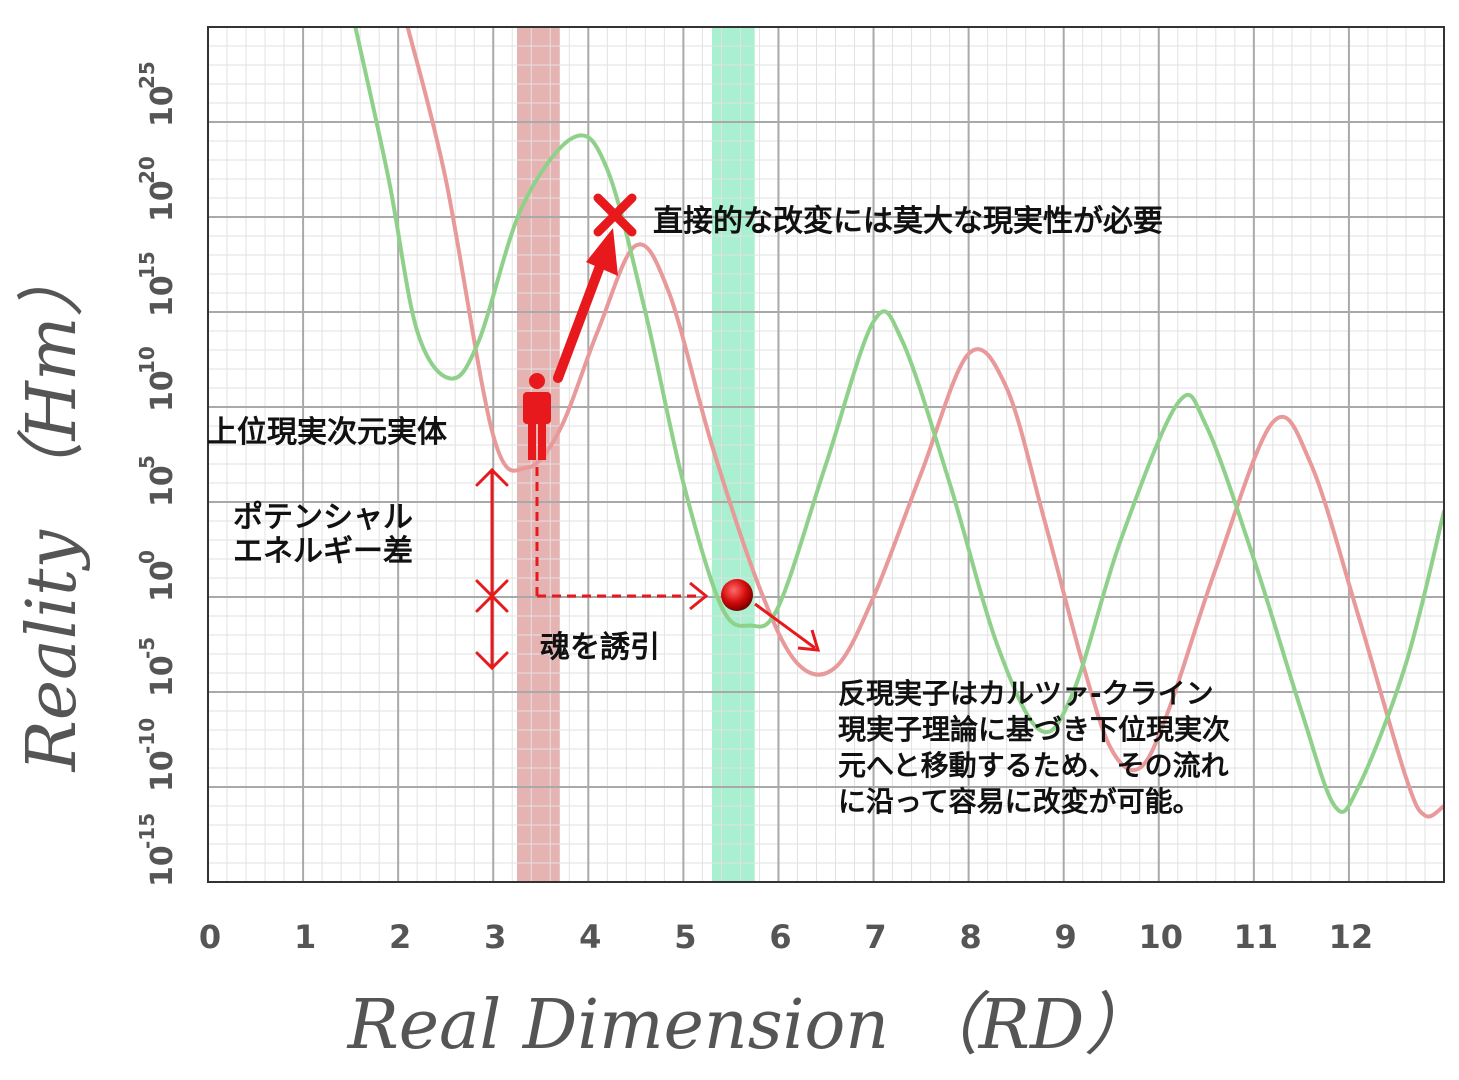 The image size is (1459, 1080). What do you see at coordinates (210, 937) in the screenshot?
I see `x-tick-label: 0` at bounding box center [210, 937].